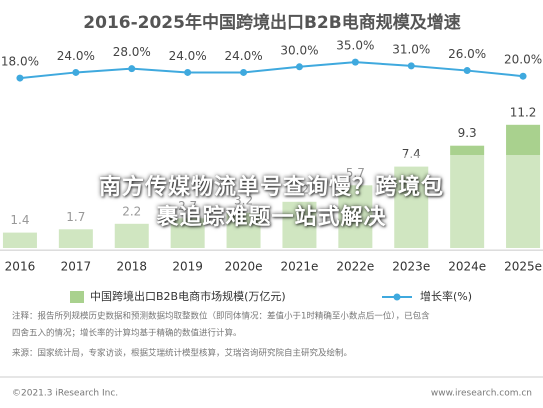 This screenshot has height=408, width=543. What do you see at coordinates (20, 62) in the screenshot?
I see `line-label: 18.0%` at bounding box center [20, 62].